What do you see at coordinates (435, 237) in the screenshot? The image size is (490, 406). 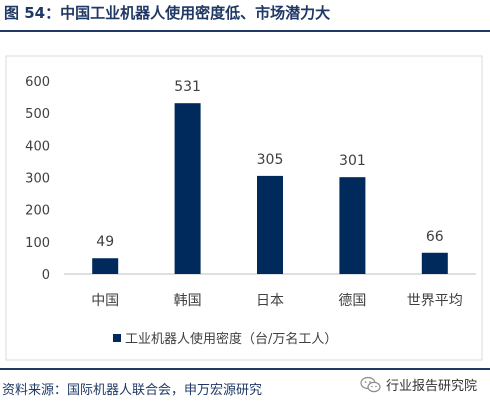 I see `data-label: 66` at bounding box center [435, 237].